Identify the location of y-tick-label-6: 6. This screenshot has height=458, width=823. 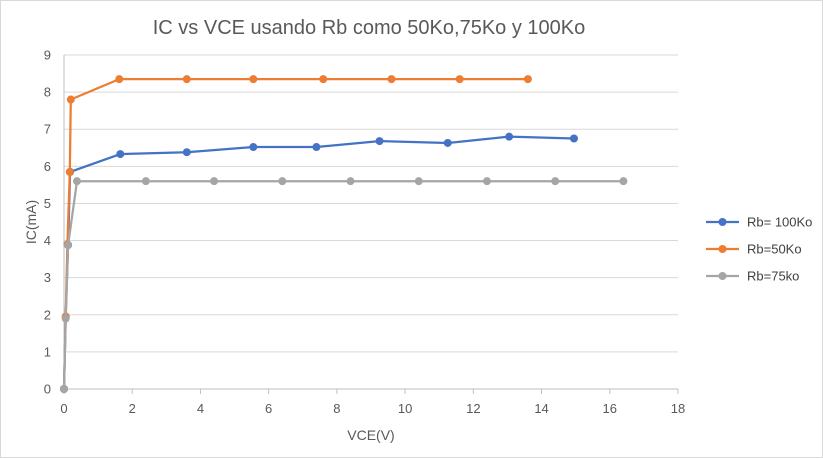
(47, 166).